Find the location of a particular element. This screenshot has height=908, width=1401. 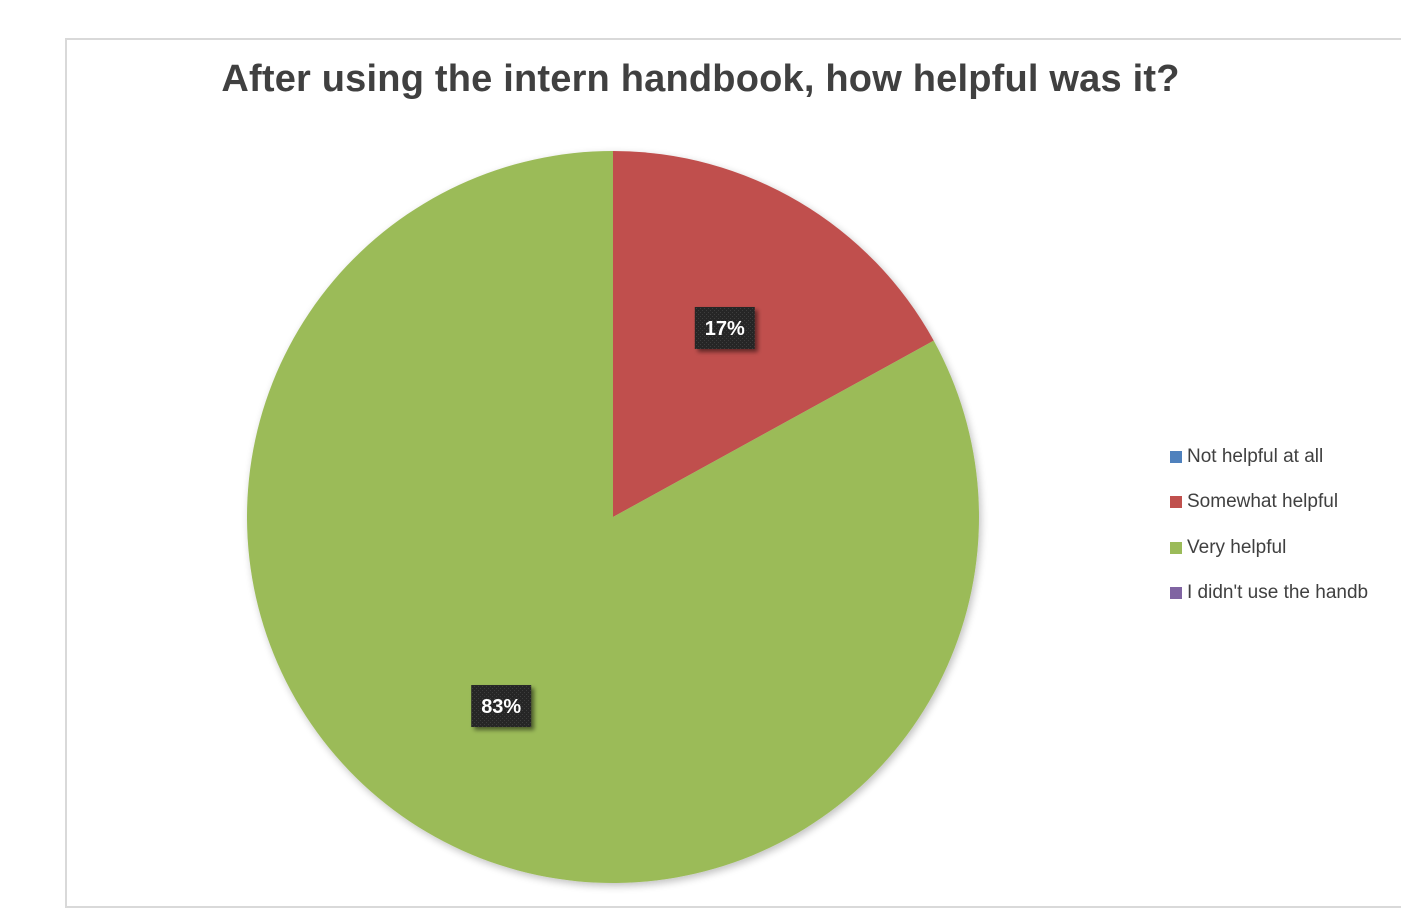

pie-data-labels: 17% 83% is located at coordinates (613, 517).